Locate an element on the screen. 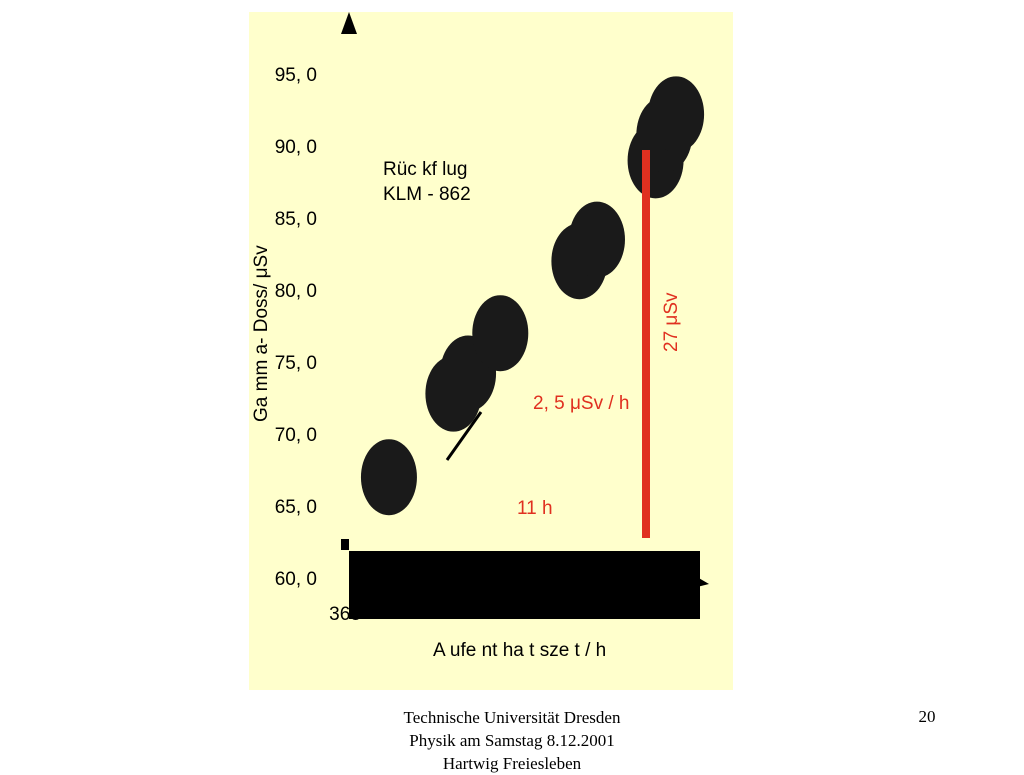 This screenshot has width=1024, height=775. dose-annotation: 27 μSv is located at coordinates (671, 322).